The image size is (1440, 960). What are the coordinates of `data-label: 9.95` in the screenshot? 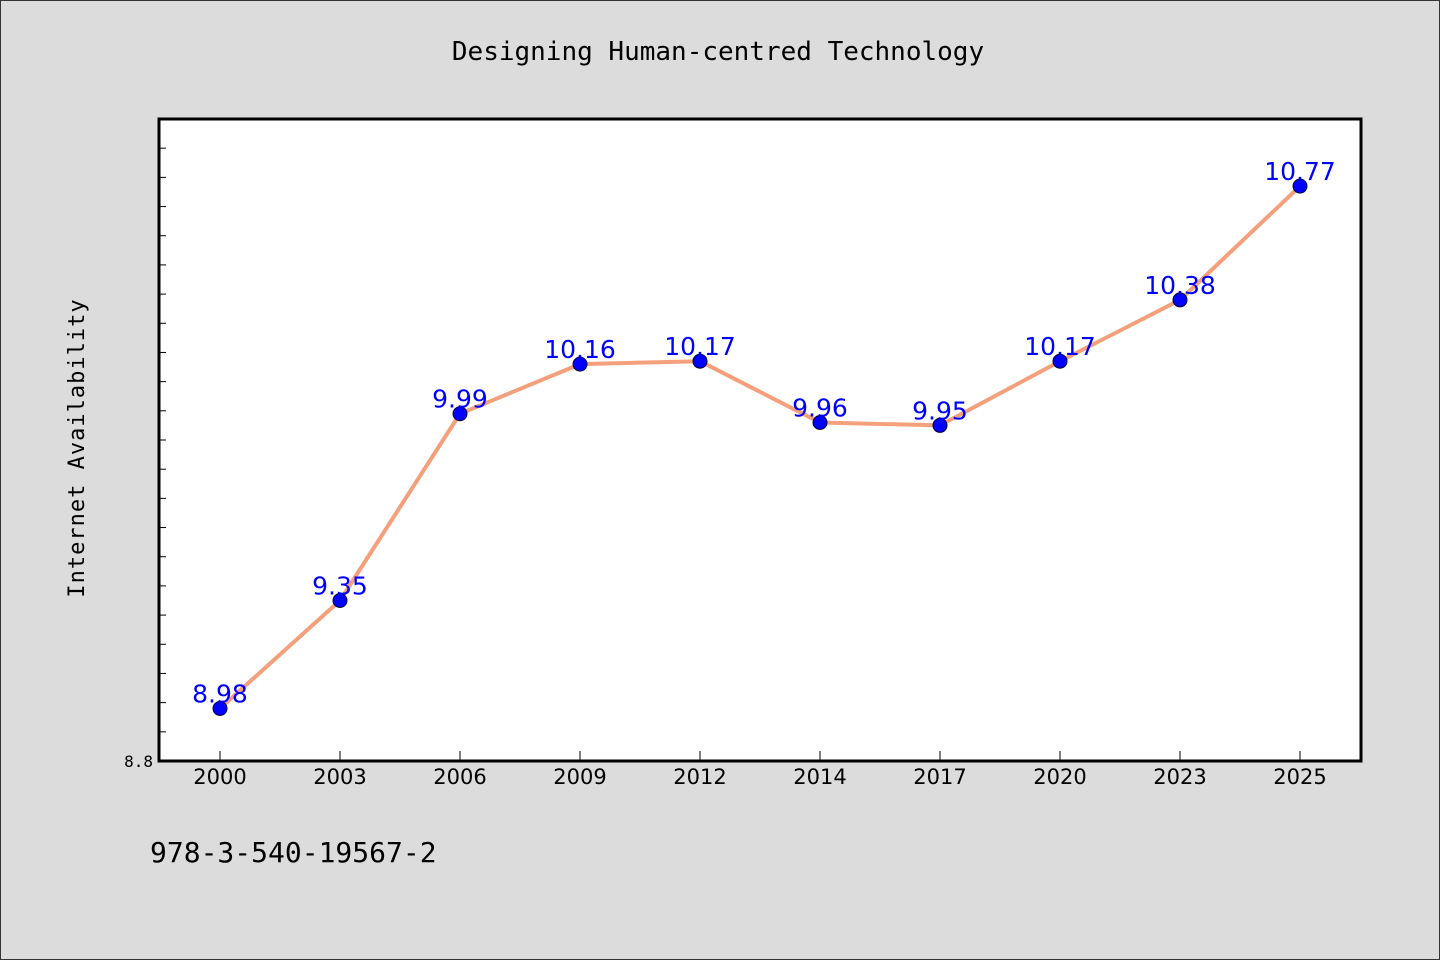 It's located at (940, 410).